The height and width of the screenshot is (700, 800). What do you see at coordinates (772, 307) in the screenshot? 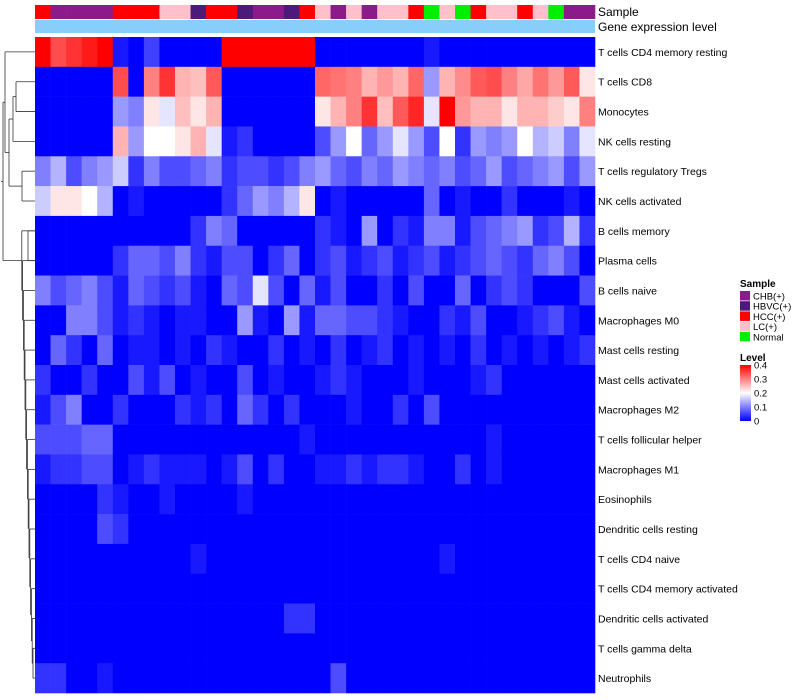
I see `legend-label: HBVC(+)` at bounding box center [772, 307].